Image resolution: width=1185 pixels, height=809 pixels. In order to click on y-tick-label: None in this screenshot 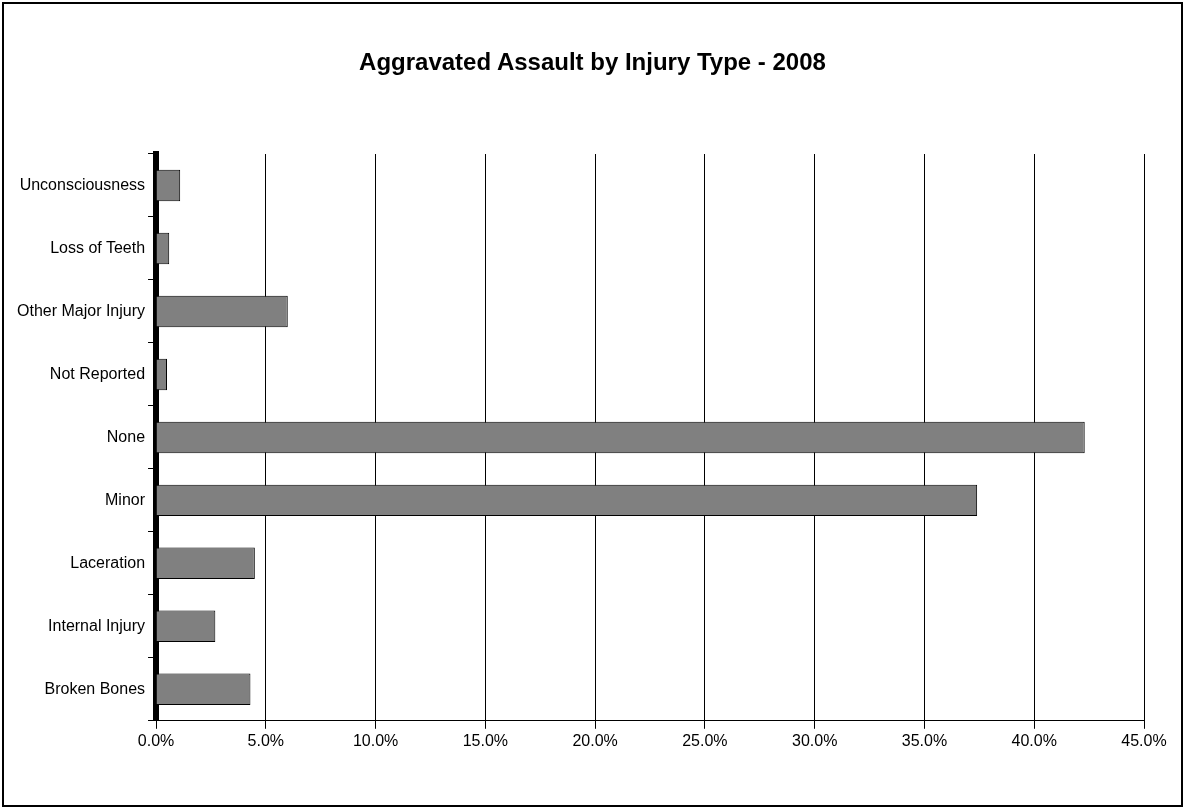, I will do `click(126, 436)`.